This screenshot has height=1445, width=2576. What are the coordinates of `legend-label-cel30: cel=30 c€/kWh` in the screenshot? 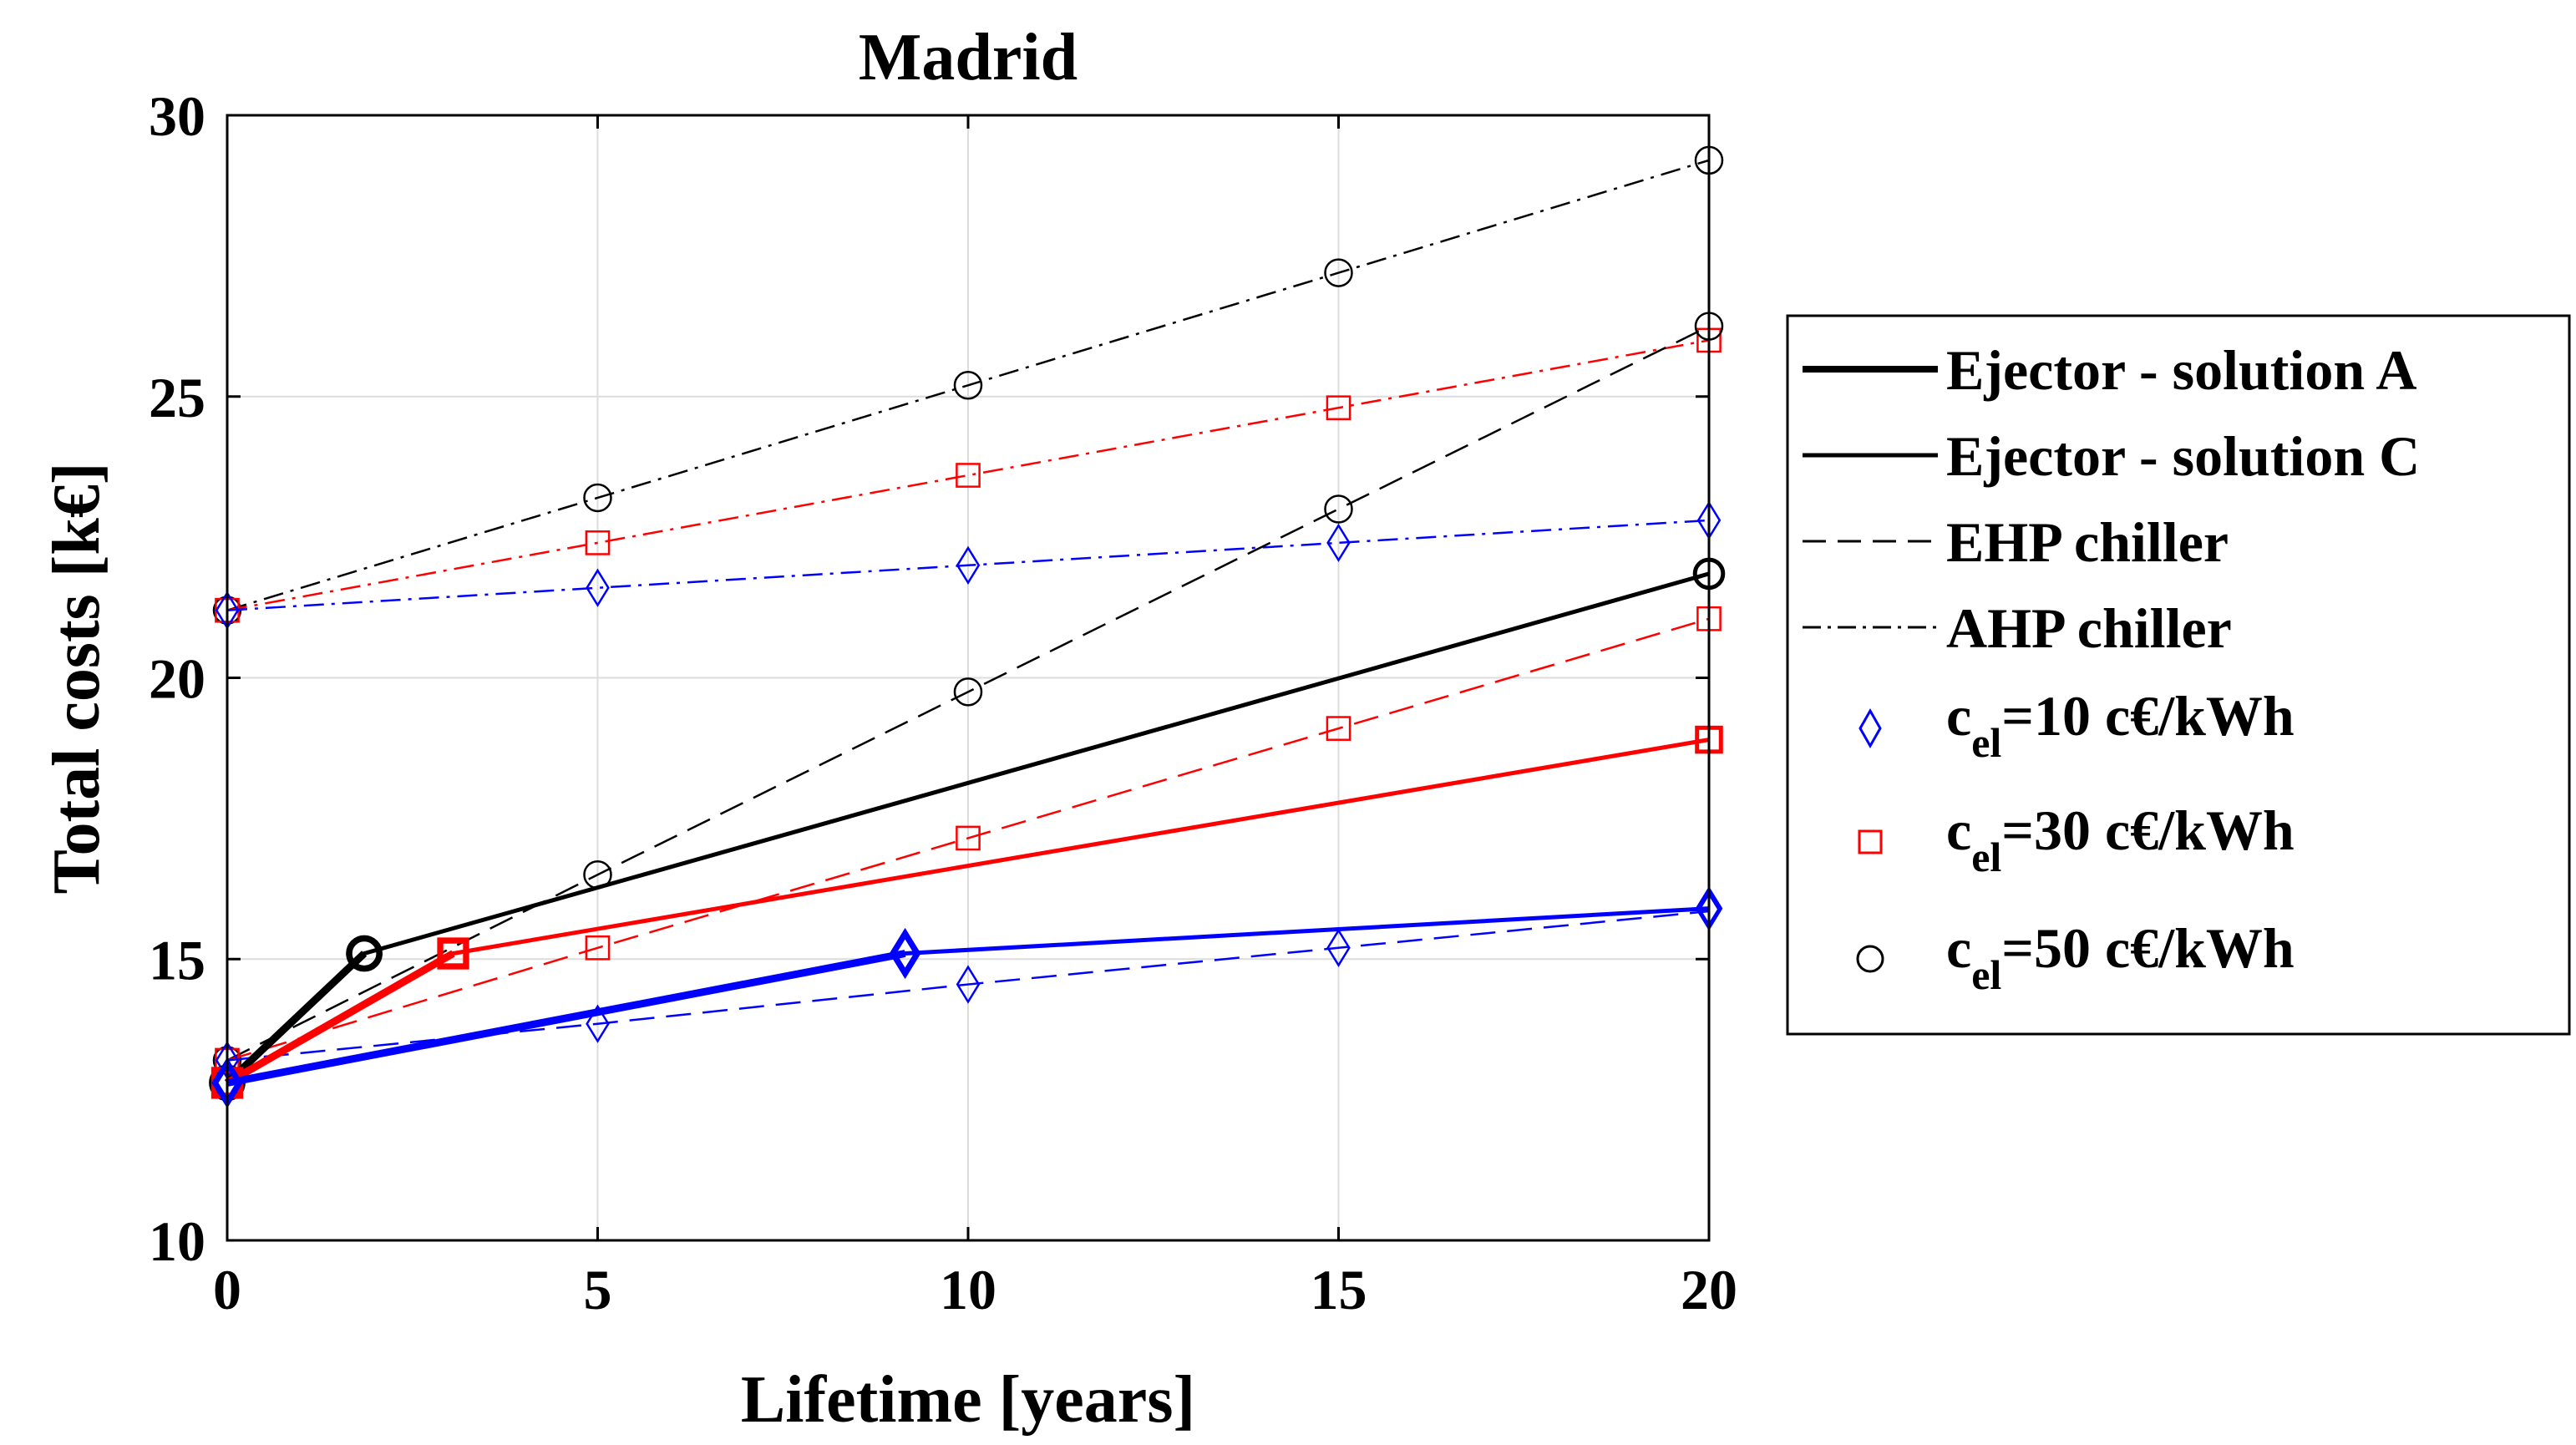 It's located at (2120, 839).